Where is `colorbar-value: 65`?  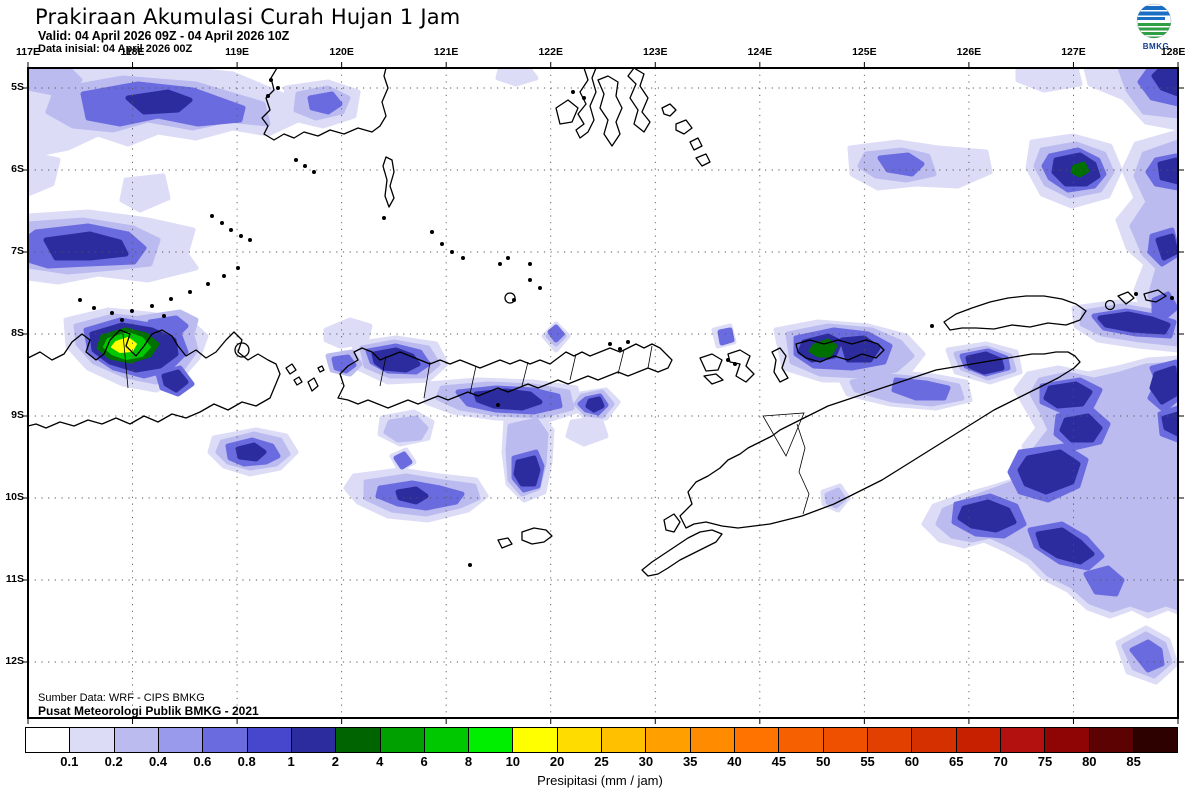
colorbar-value: 65 is located at coordinates (956, 761).